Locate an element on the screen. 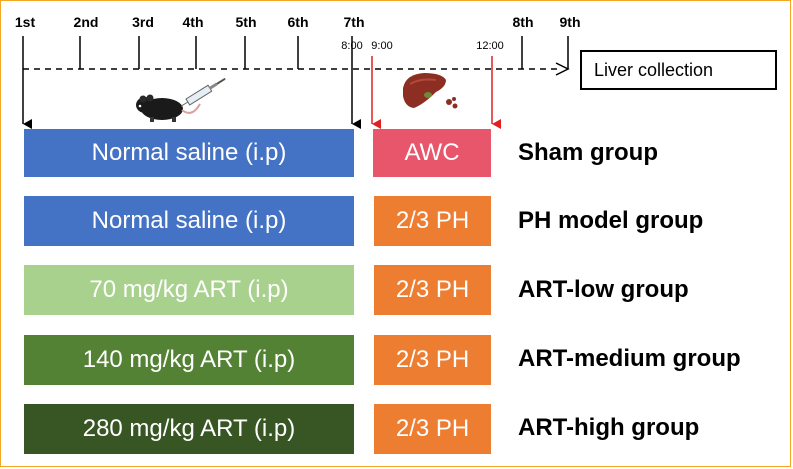 The height and width of the screenshot is (469, 793). day-label-9th: 9th is located at coordinates (570, 22).